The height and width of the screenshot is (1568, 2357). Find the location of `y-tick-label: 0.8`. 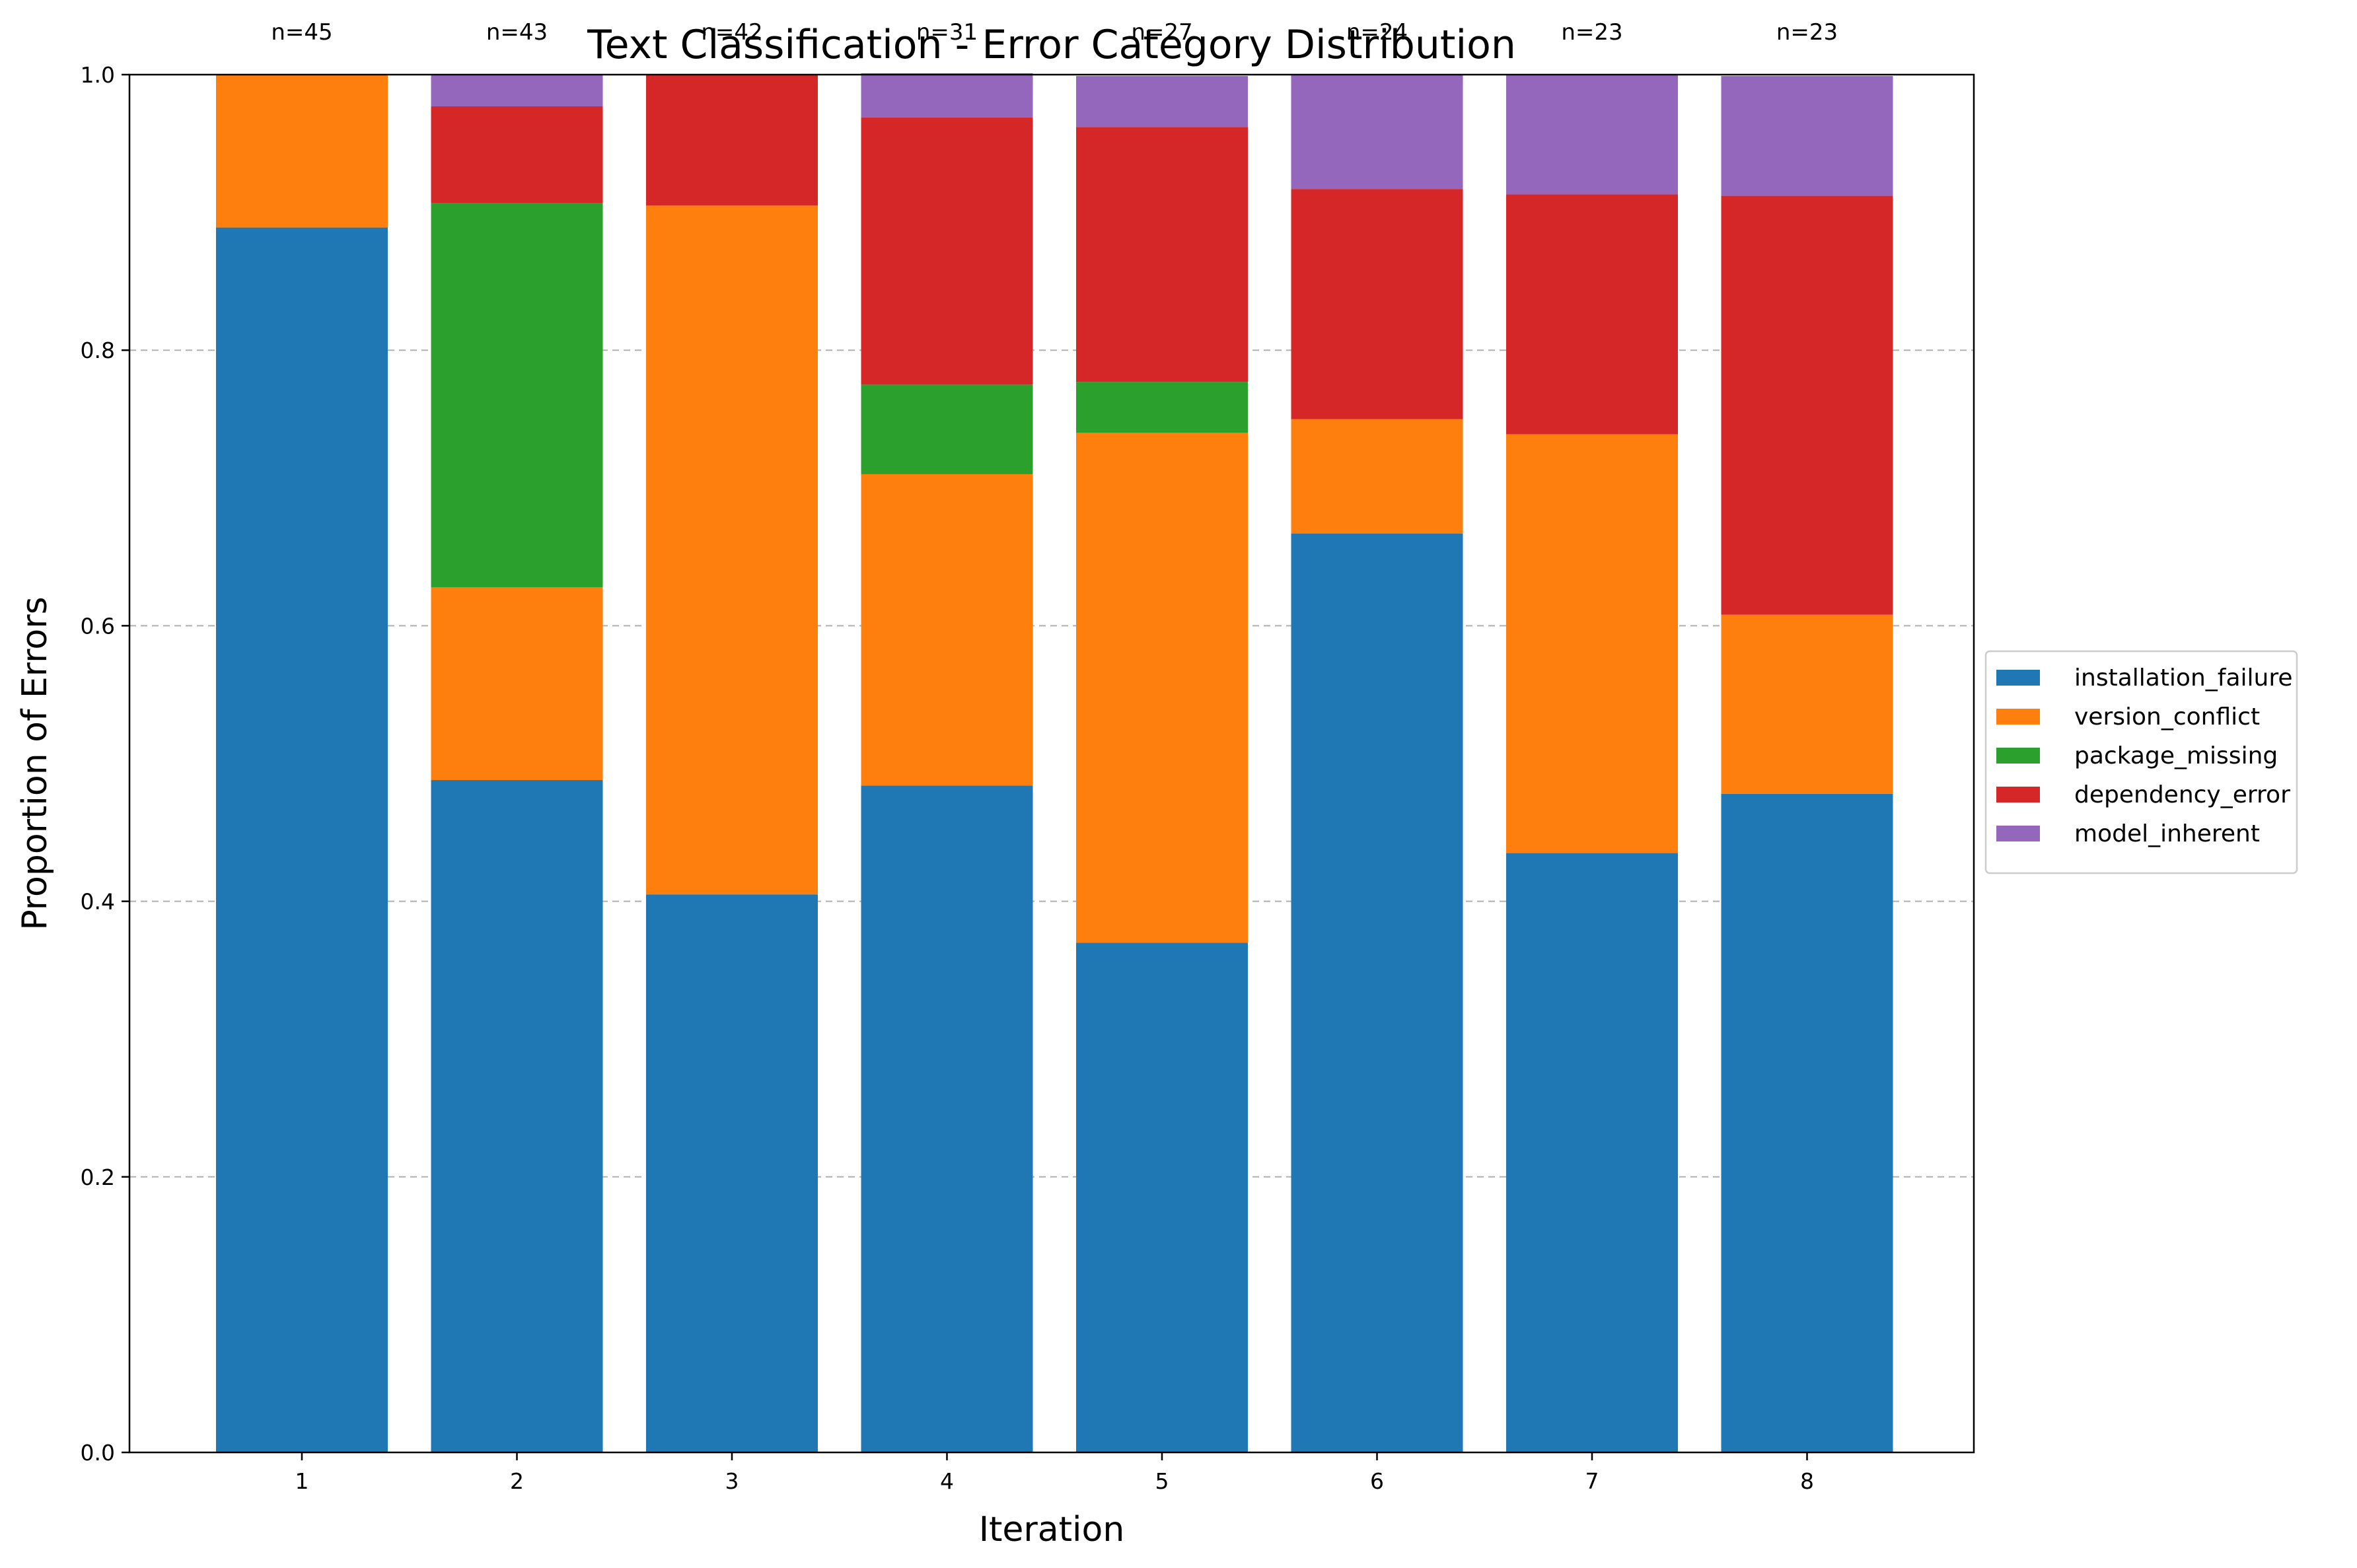

y-tick-label: 0.8 is located at coordinates (98, 350).